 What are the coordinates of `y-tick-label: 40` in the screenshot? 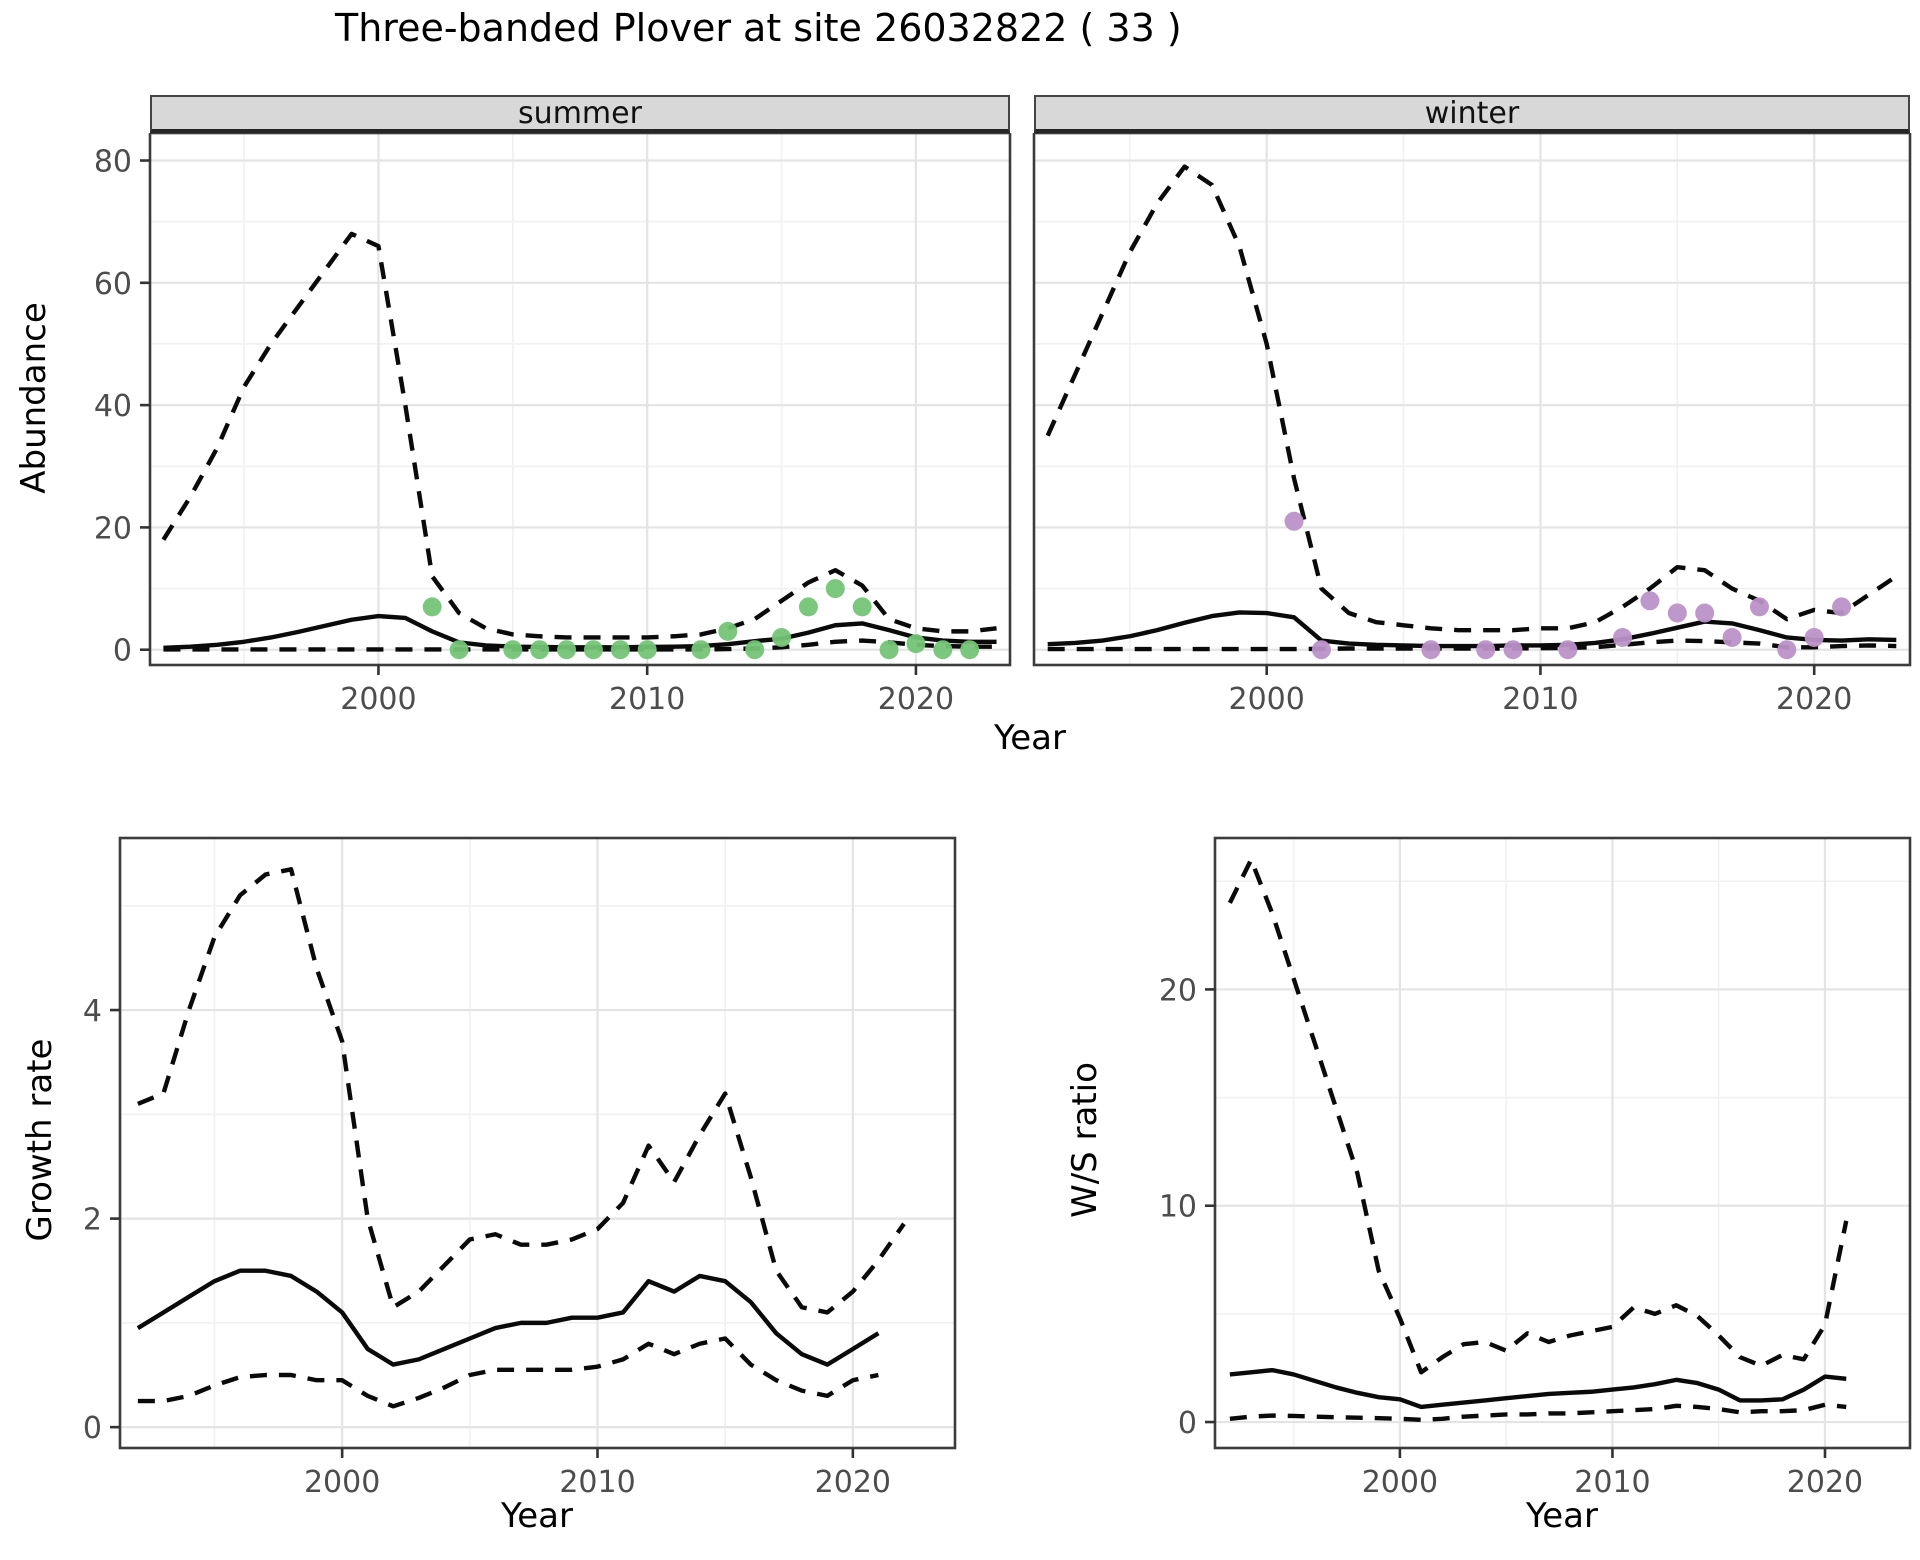 It's located at (113, 406).